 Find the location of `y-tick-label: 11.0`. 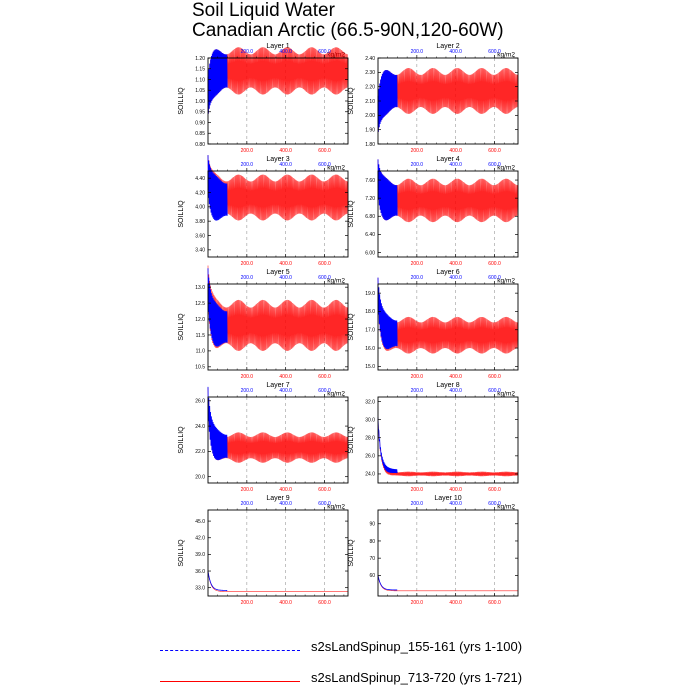

y-tick-label: 11.0 is located at coordinates (201, 352).